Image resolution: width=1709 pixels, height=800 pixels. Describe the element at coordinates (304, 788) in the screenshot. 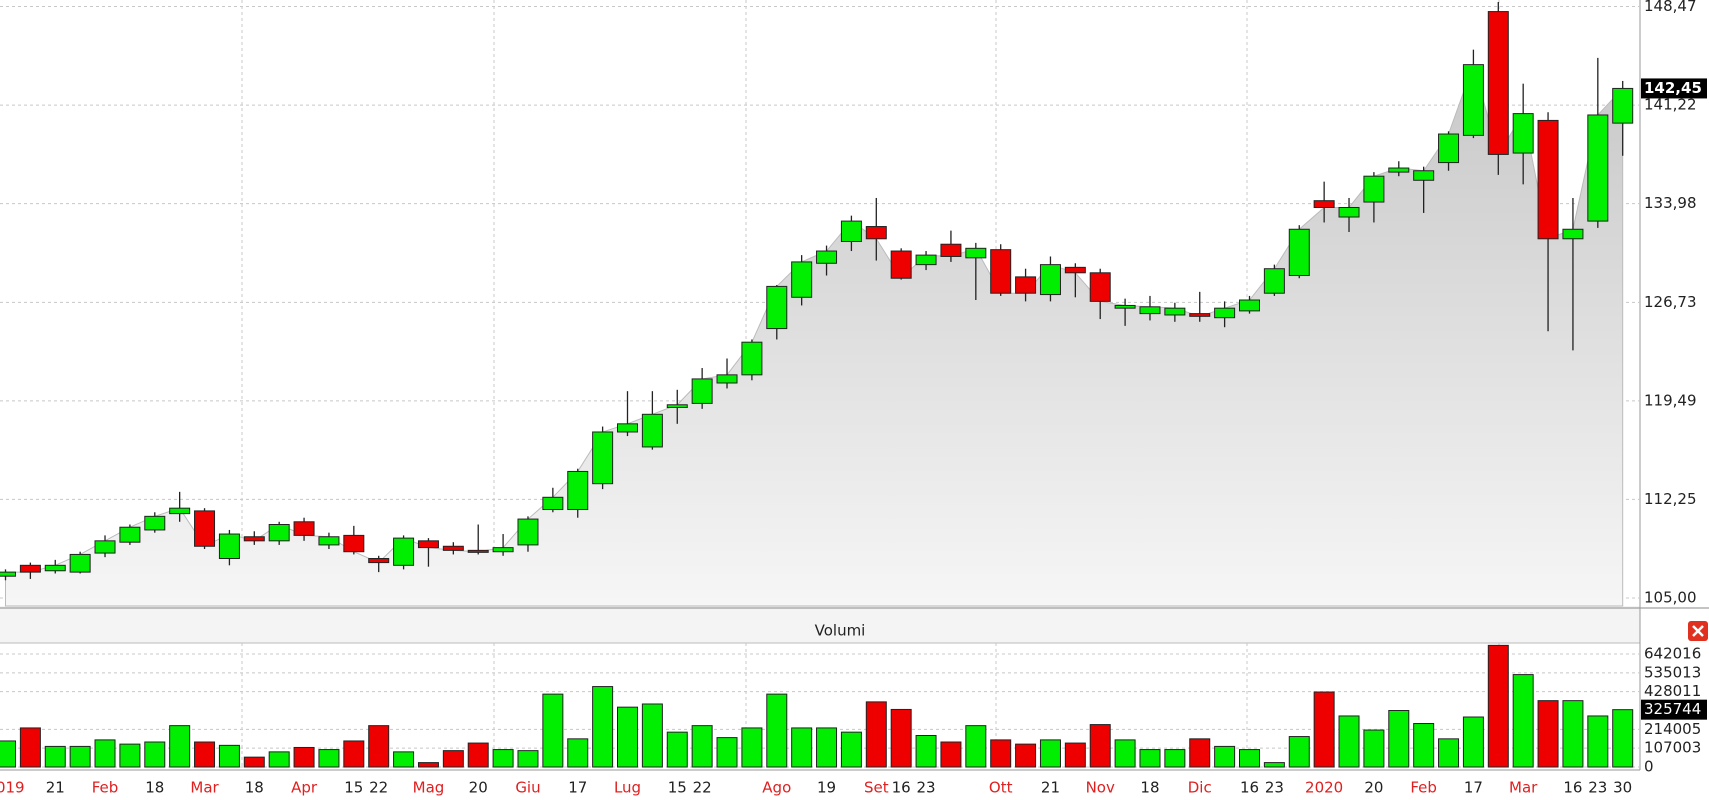

I see `x-tick-label: Apr` at that location.